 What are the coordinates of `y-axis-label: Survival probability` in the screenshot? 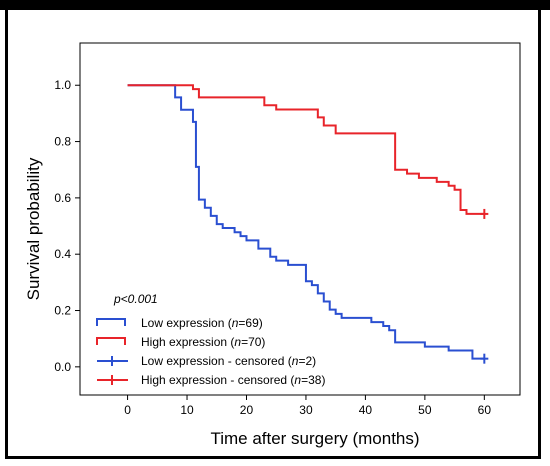 It's located at (33, 228).